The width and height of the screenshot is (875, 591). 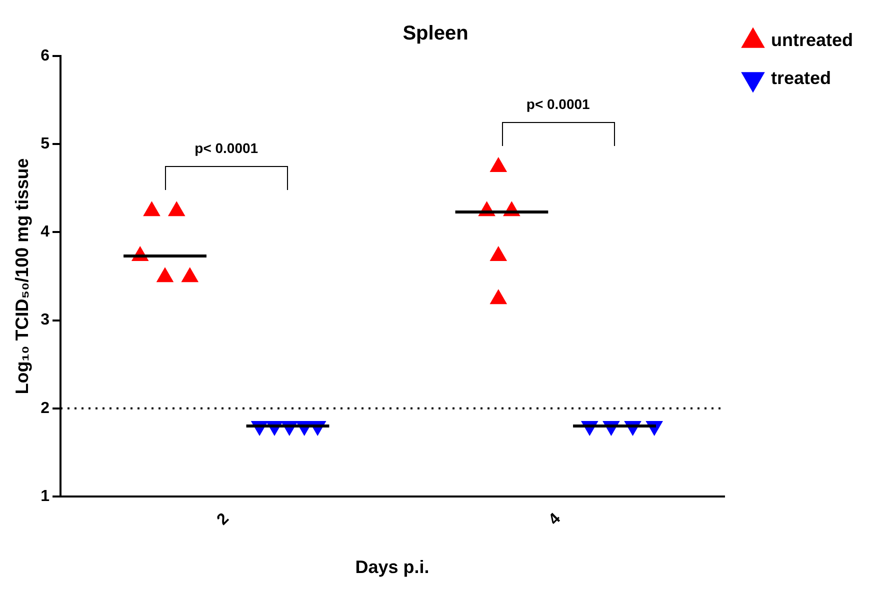 What do you see at coordinates (45, 144) in the screenshot?
I see `y-tick-label: 5` at bounding box center [45, 144].